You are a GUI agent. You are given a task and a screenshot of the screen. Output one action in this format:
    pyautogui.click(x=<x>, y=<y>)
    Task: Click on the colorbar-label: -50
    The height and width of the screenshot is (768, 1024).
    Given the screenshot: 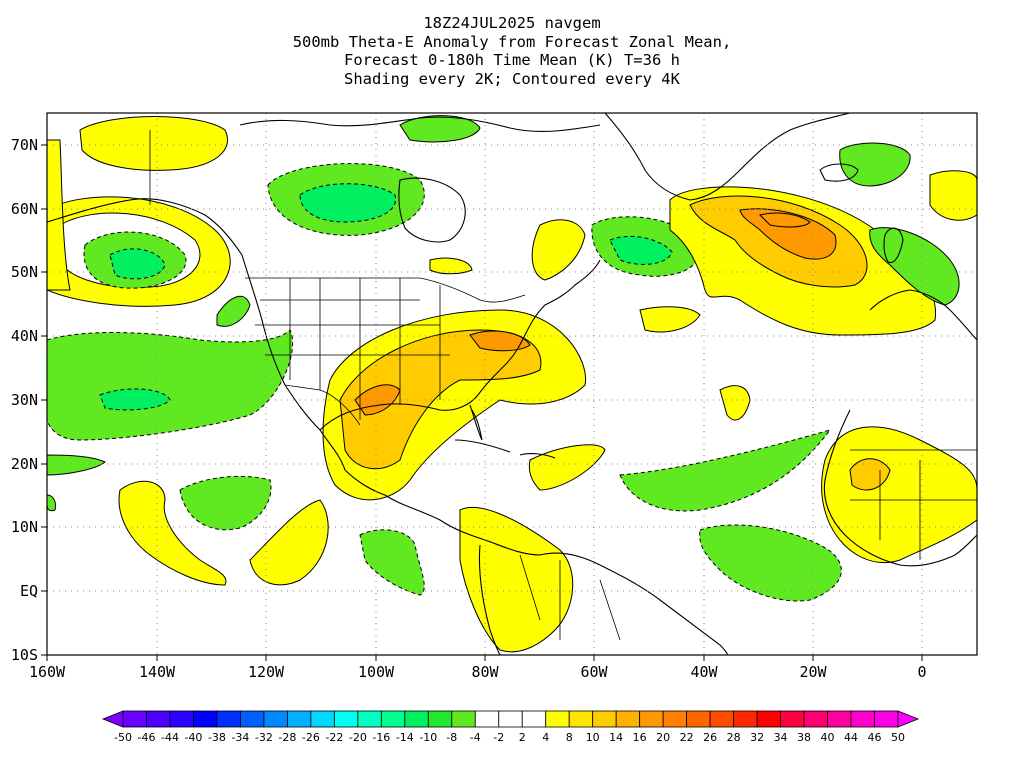 What is the action you would take?
    pyautogui.click(x=123, y=737)
    